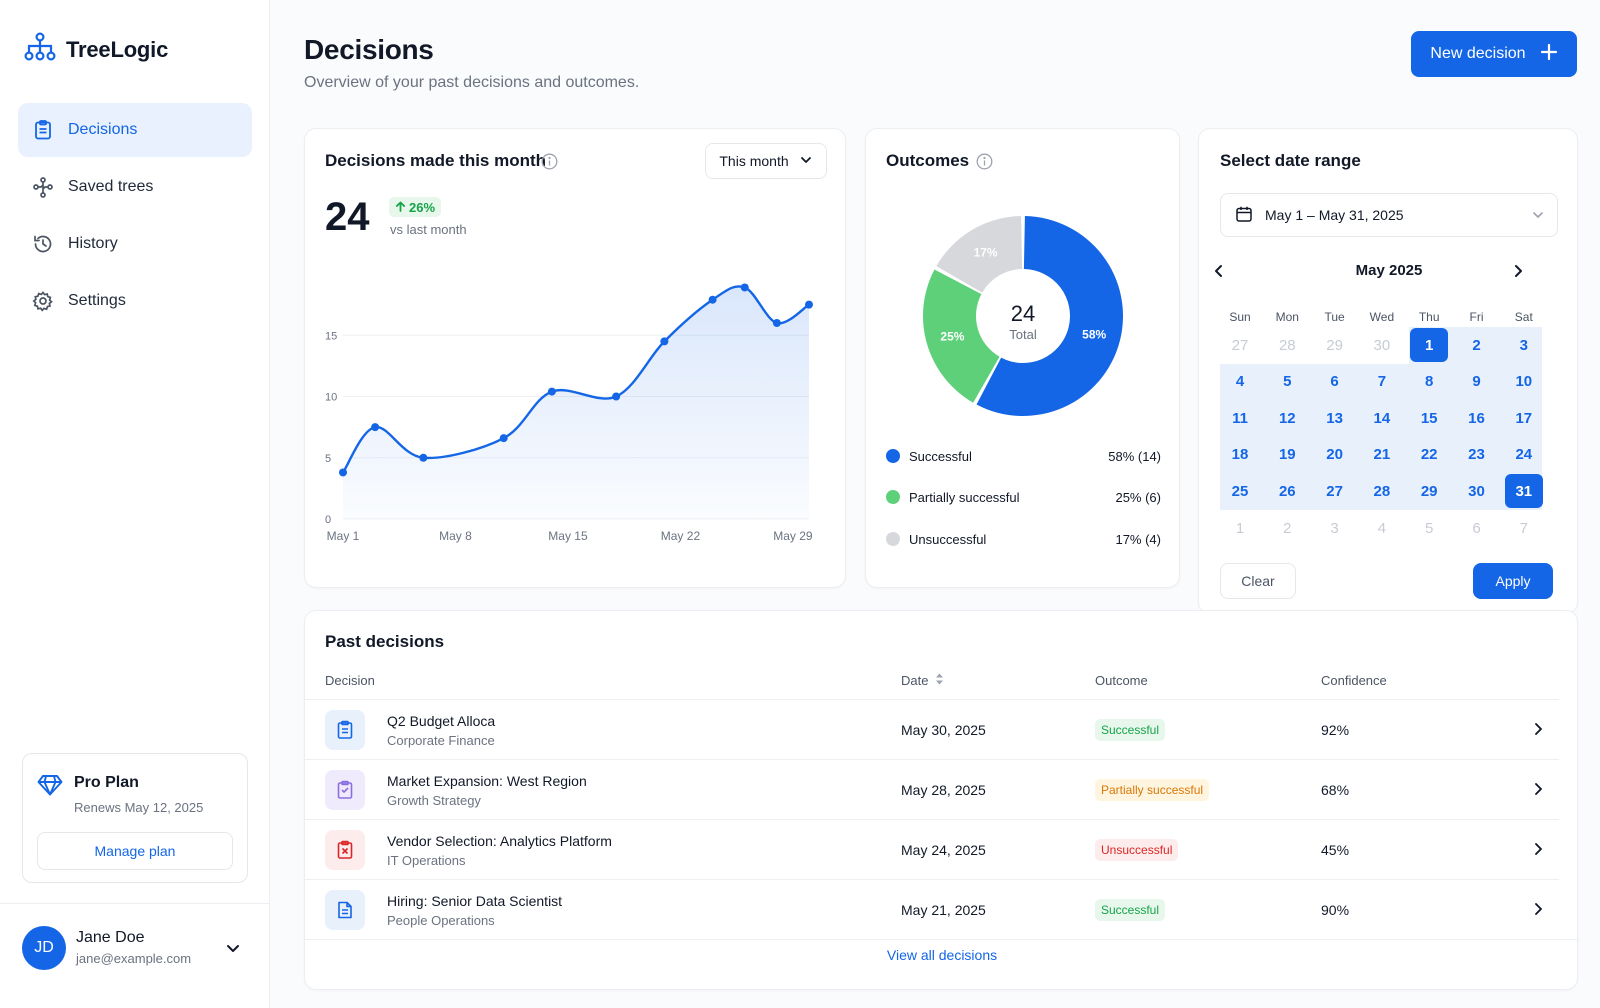  Describe the element at coordinates (400, 207) in the screenshot. I see `arrow-up-icon` at that location.